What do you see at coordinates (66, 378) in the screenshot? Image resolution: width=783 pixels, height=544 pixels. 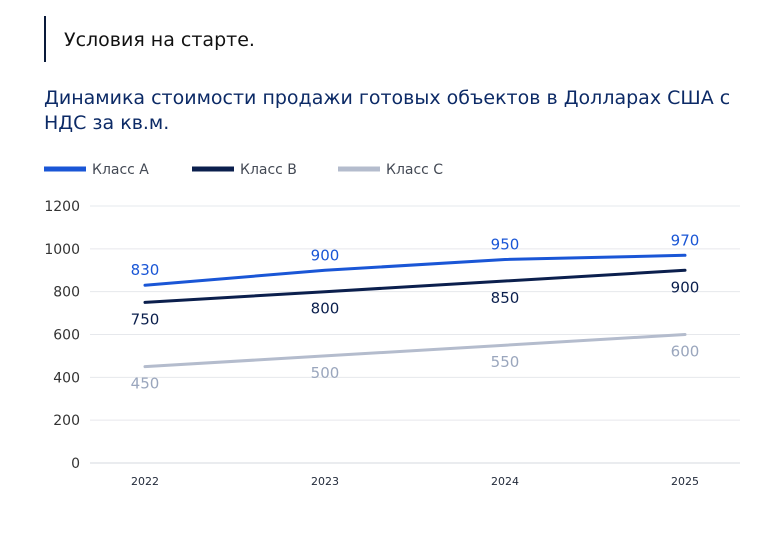 I see `y-tick-label: 400` at bounding box center [66, 378].